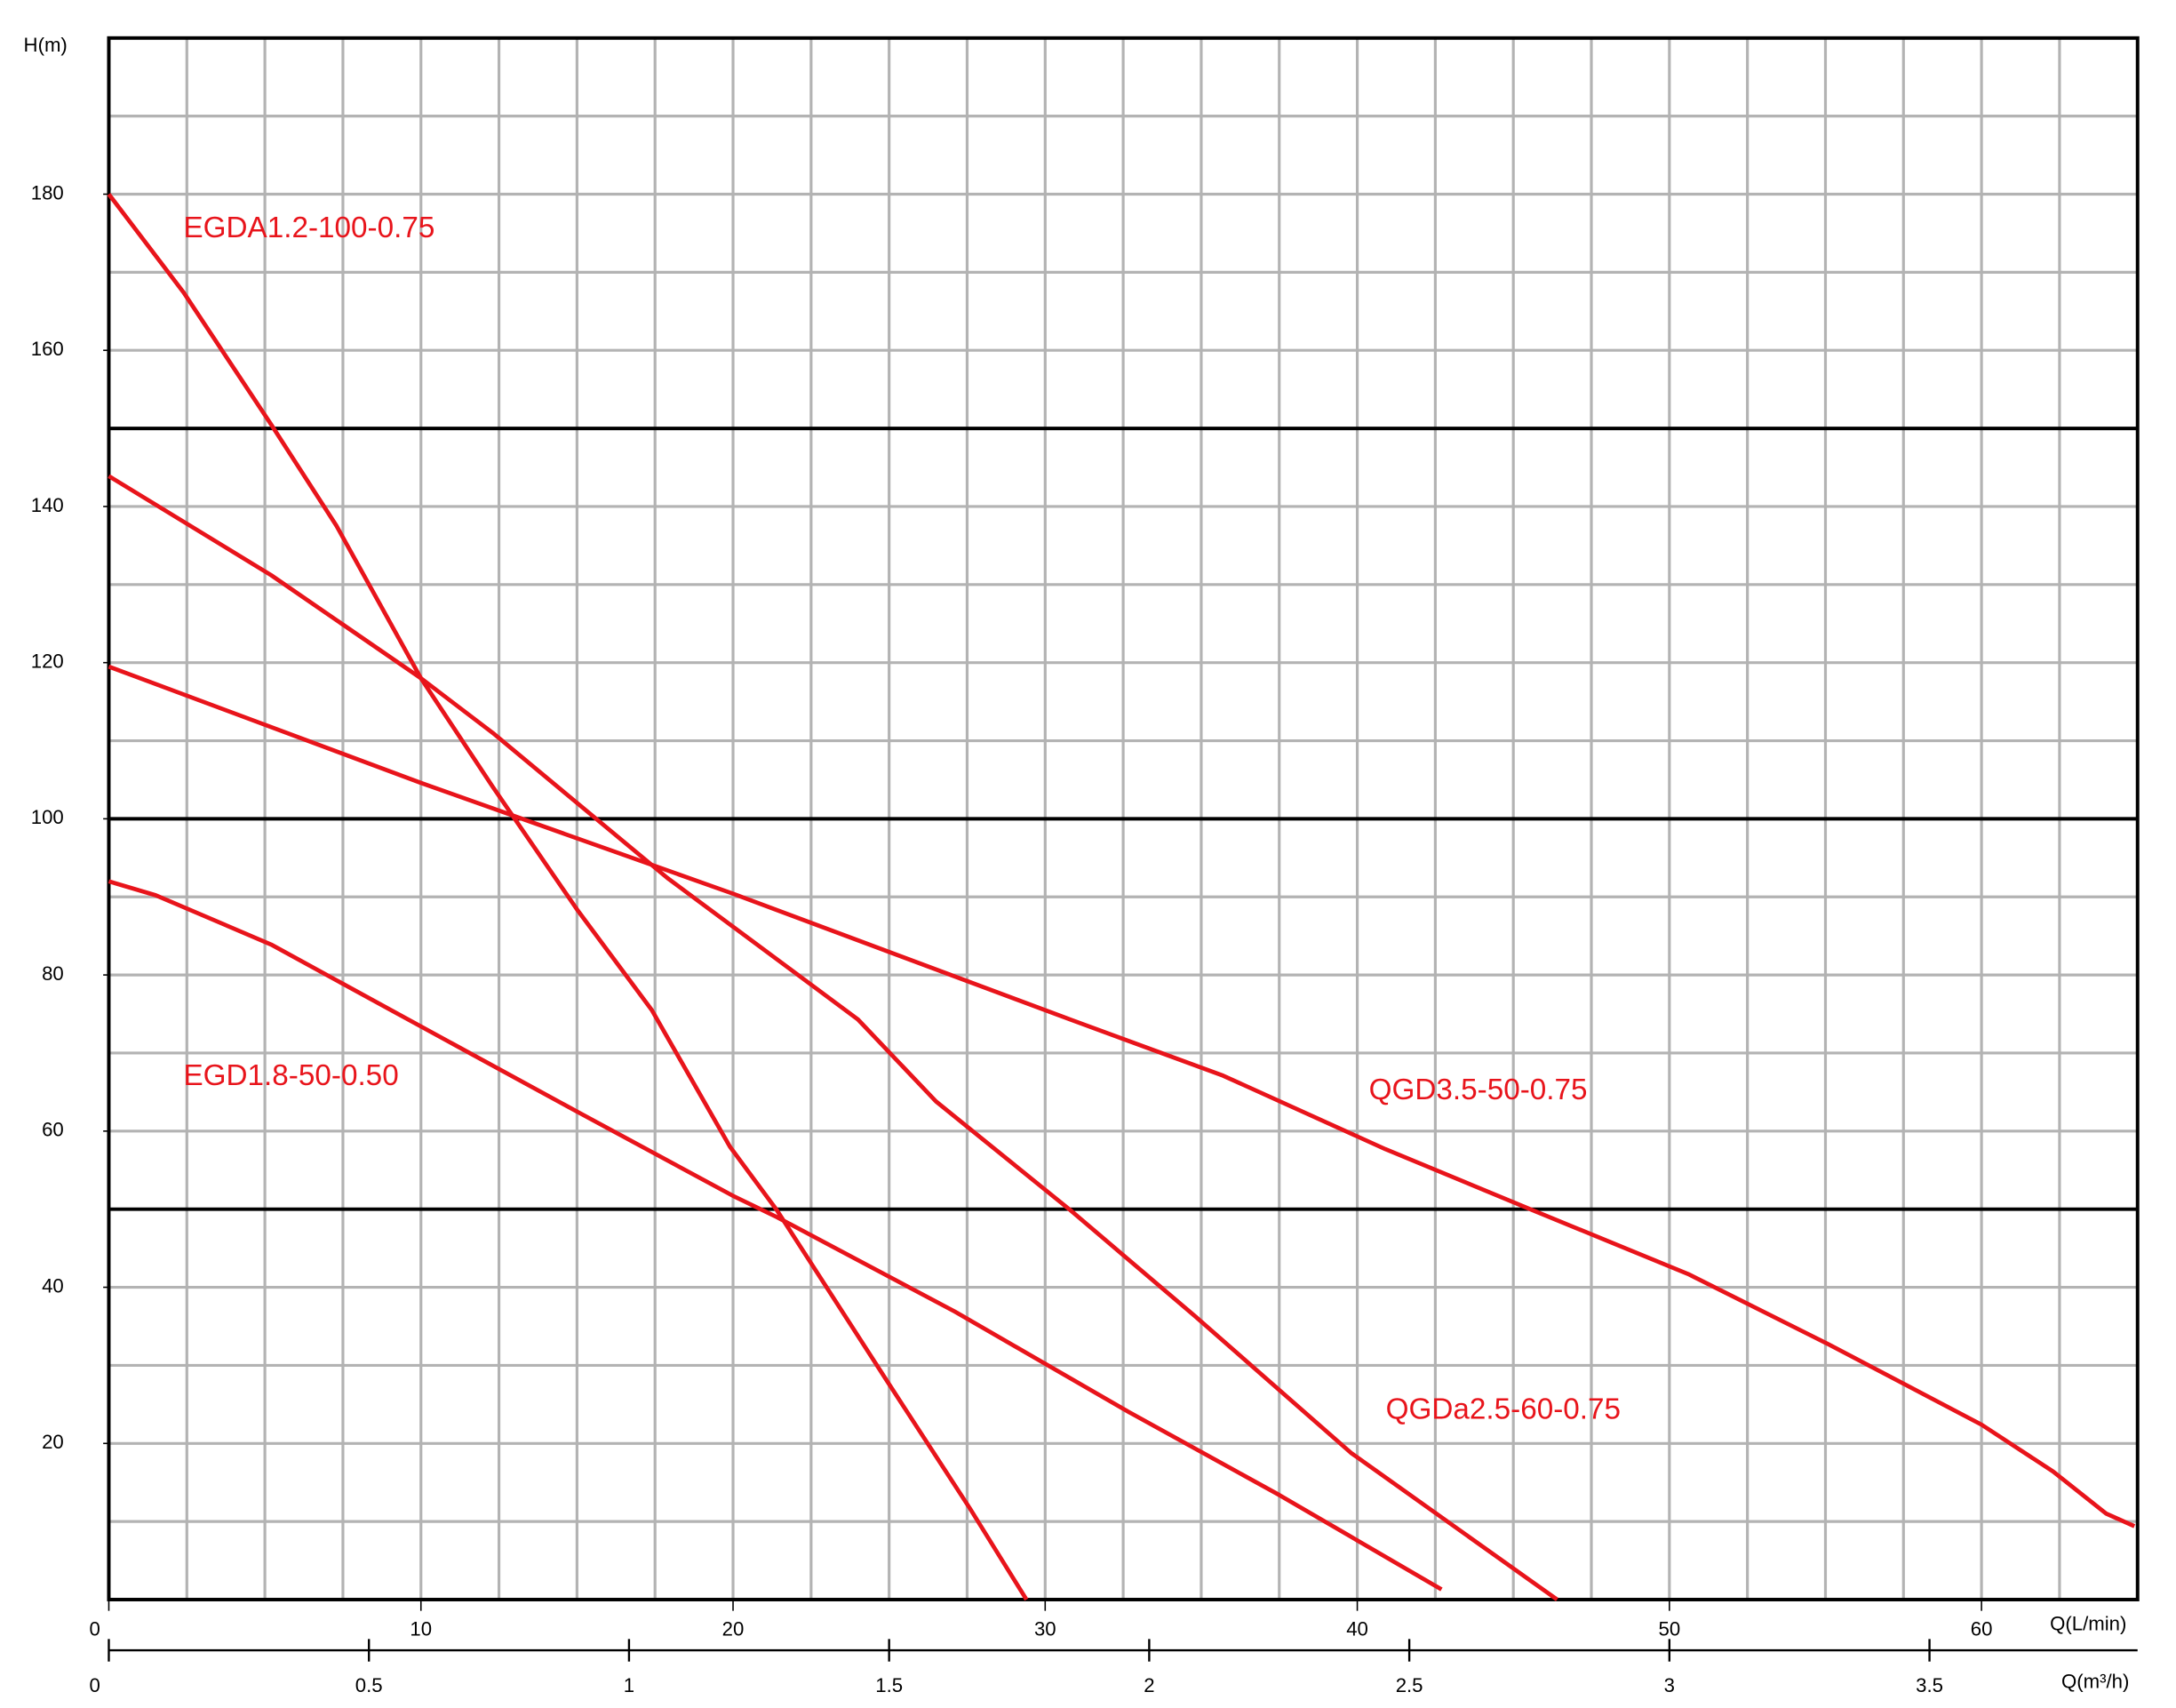 This screenshot has height=1708, width=2176. I want to click on x2-tick-label: 2.5, so click(1409, 1685).